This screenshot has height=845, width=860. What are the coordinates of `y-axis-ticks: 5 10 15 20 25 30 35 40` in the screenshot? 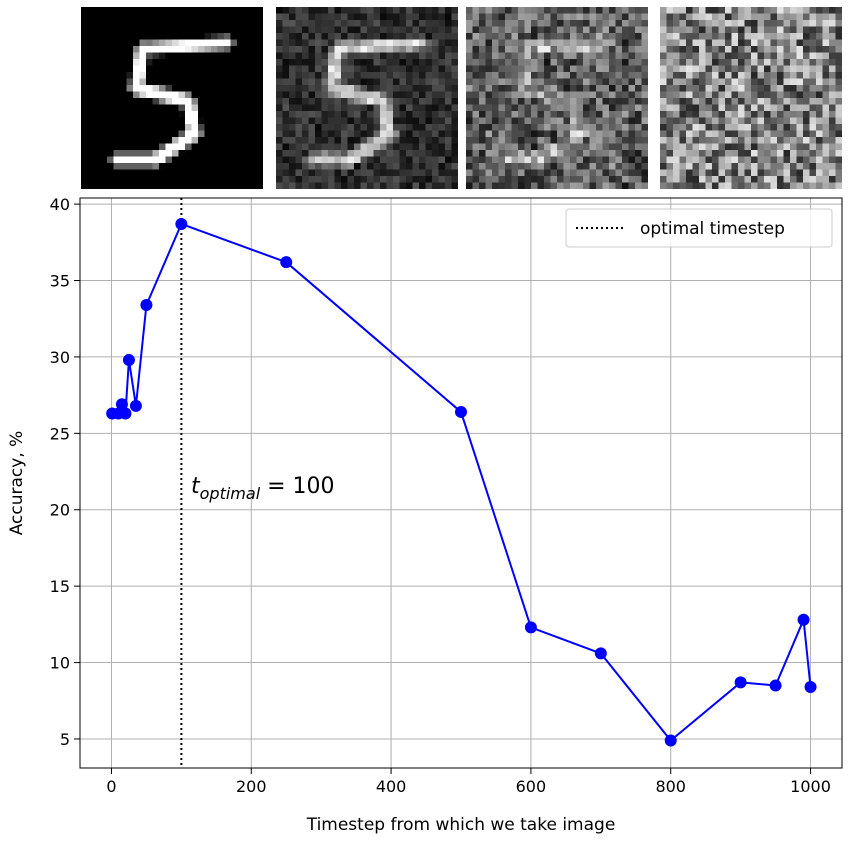 It's located at (65, 472).